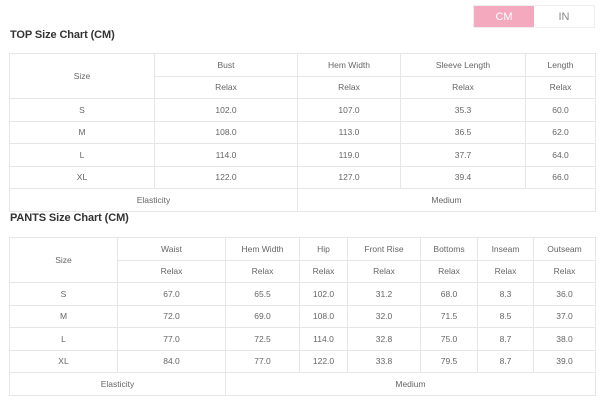 This screenshot has width=600, height=401. What do you see at coordinates (504, 16) in the screenshot?
I see `unit-cm-button: CM` at bounding box center [504, 16].